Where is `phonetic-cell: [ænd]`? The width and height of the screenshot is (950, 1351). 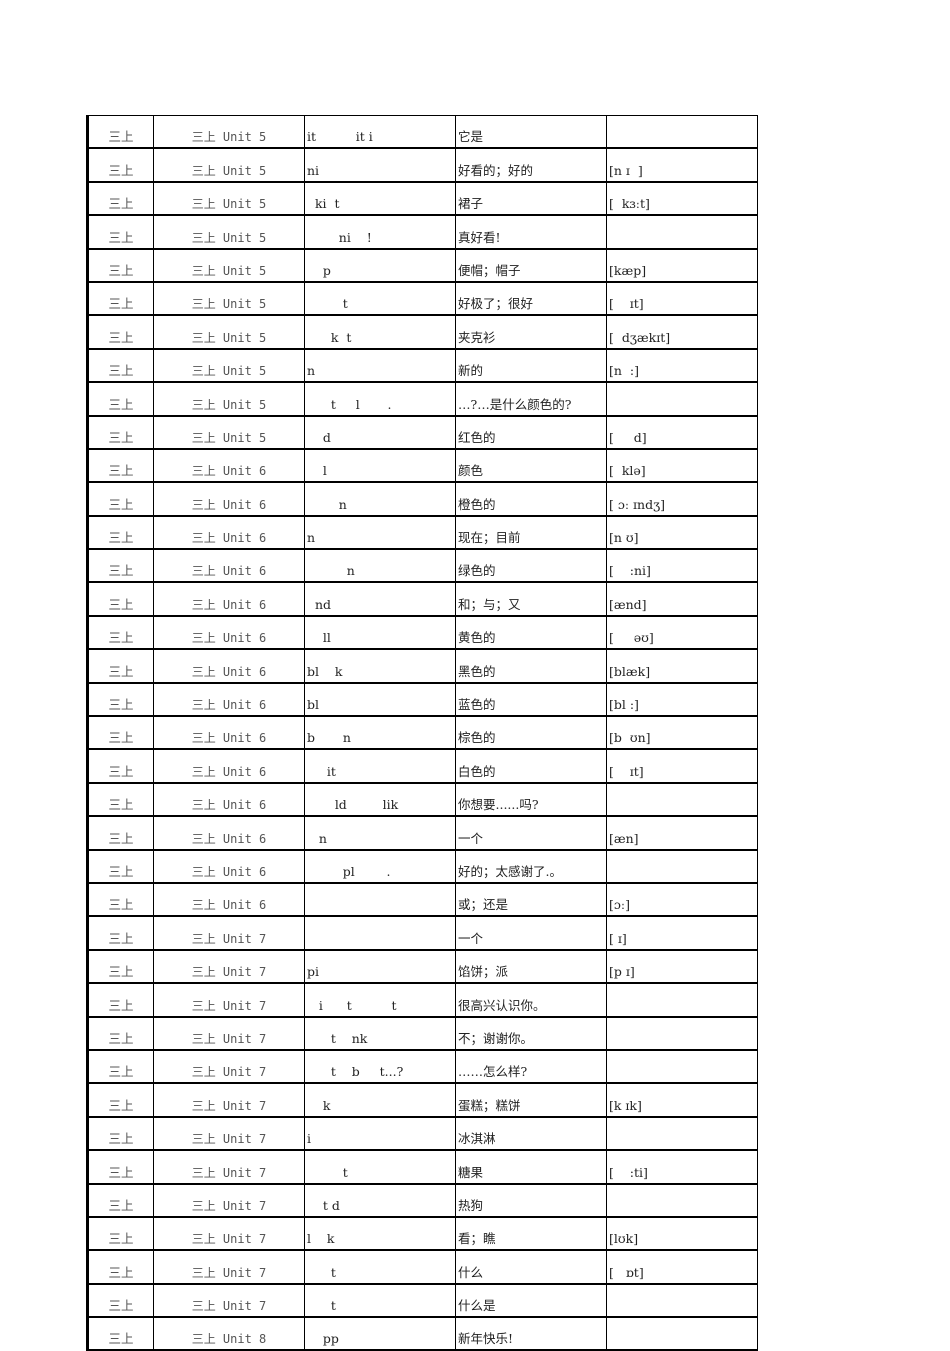
phonetic-cell: [ænd] is located at coordinates (682, 599).